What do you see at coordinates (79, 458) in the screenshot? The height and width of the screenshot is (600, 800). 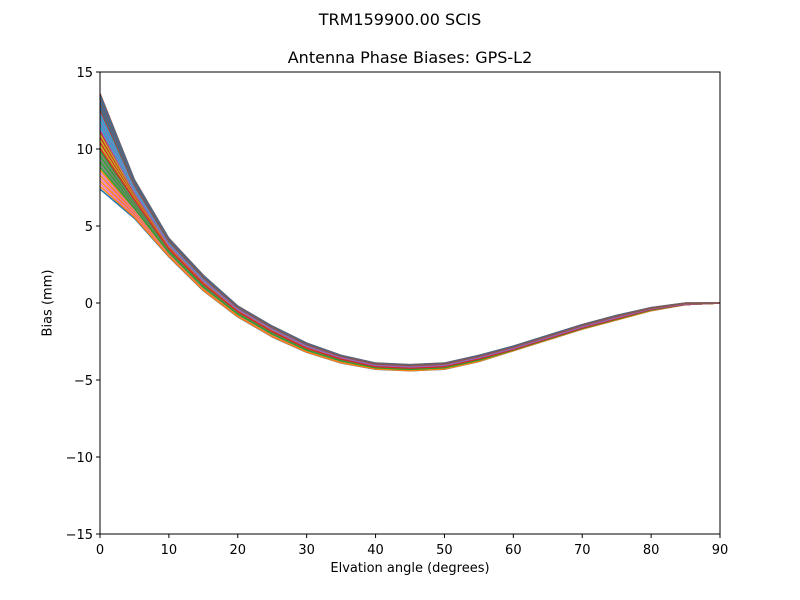 I see `y-tick-label: −10` at bounding box center [79, 458].